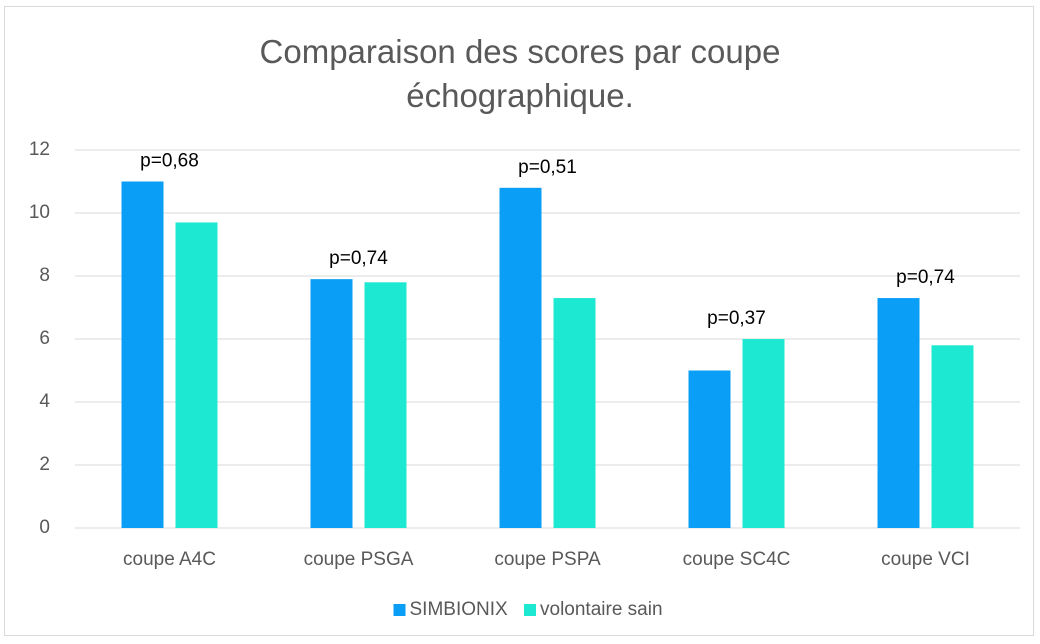 The height and width of the screenshot is (644, 1040). I want to click on legend-label: SIMBIONIX, so click(459, 609).